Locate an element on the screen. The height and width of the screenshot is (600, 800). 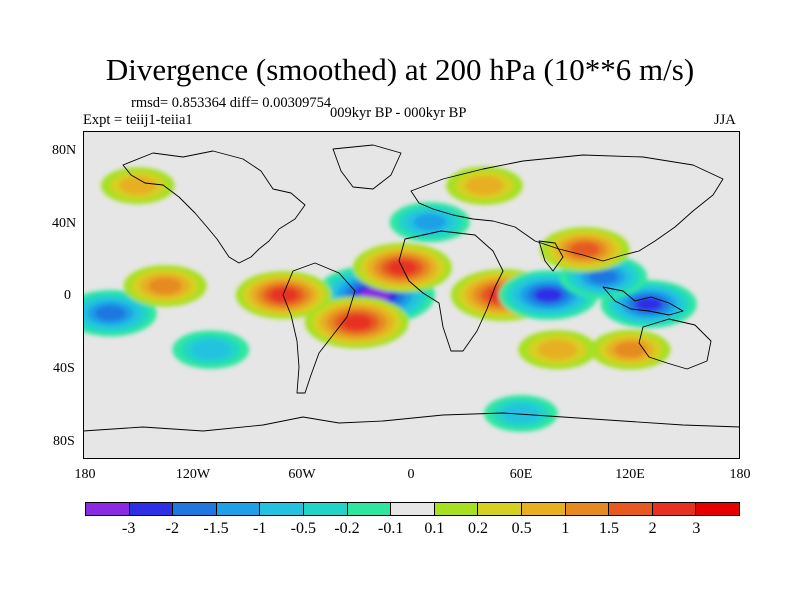
lon-label-120e: 120E is located at coordinates (630, 474).